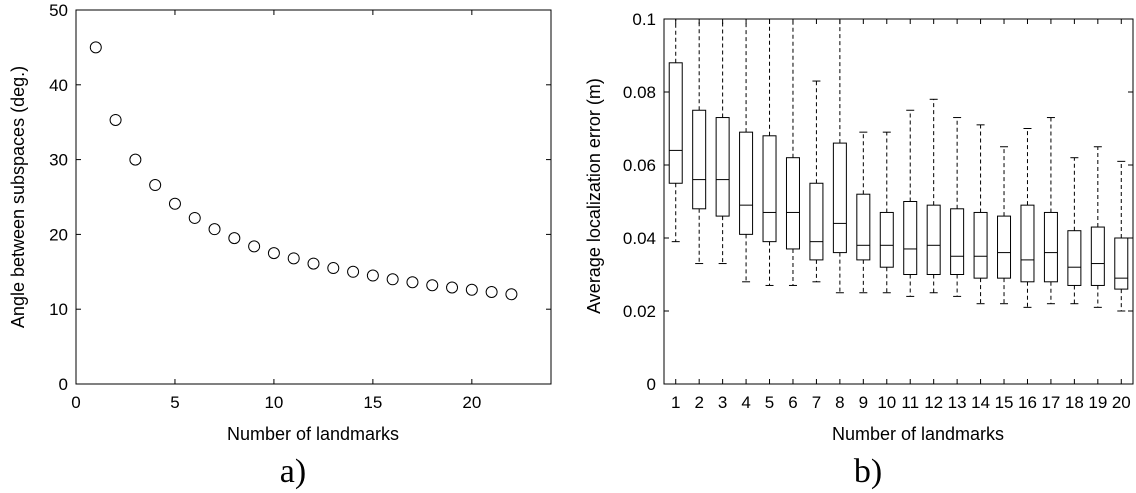 Image resolution: width=1136 pixels, height=493 pixels. What do you see at coordinates (313, 434) in the screenshot?
I see `panel-a-x-axis-label: Number of landmarks` at bounding box center [313, 434].